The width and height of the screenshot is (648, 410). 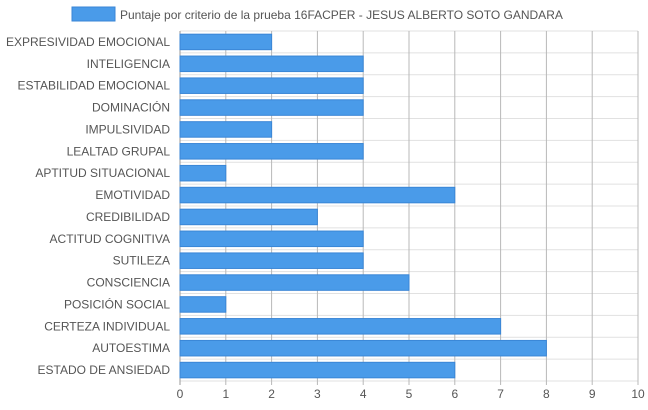 I want to click on category-label: POSICIÓN SOCIAL, so click(x=117, y=303).